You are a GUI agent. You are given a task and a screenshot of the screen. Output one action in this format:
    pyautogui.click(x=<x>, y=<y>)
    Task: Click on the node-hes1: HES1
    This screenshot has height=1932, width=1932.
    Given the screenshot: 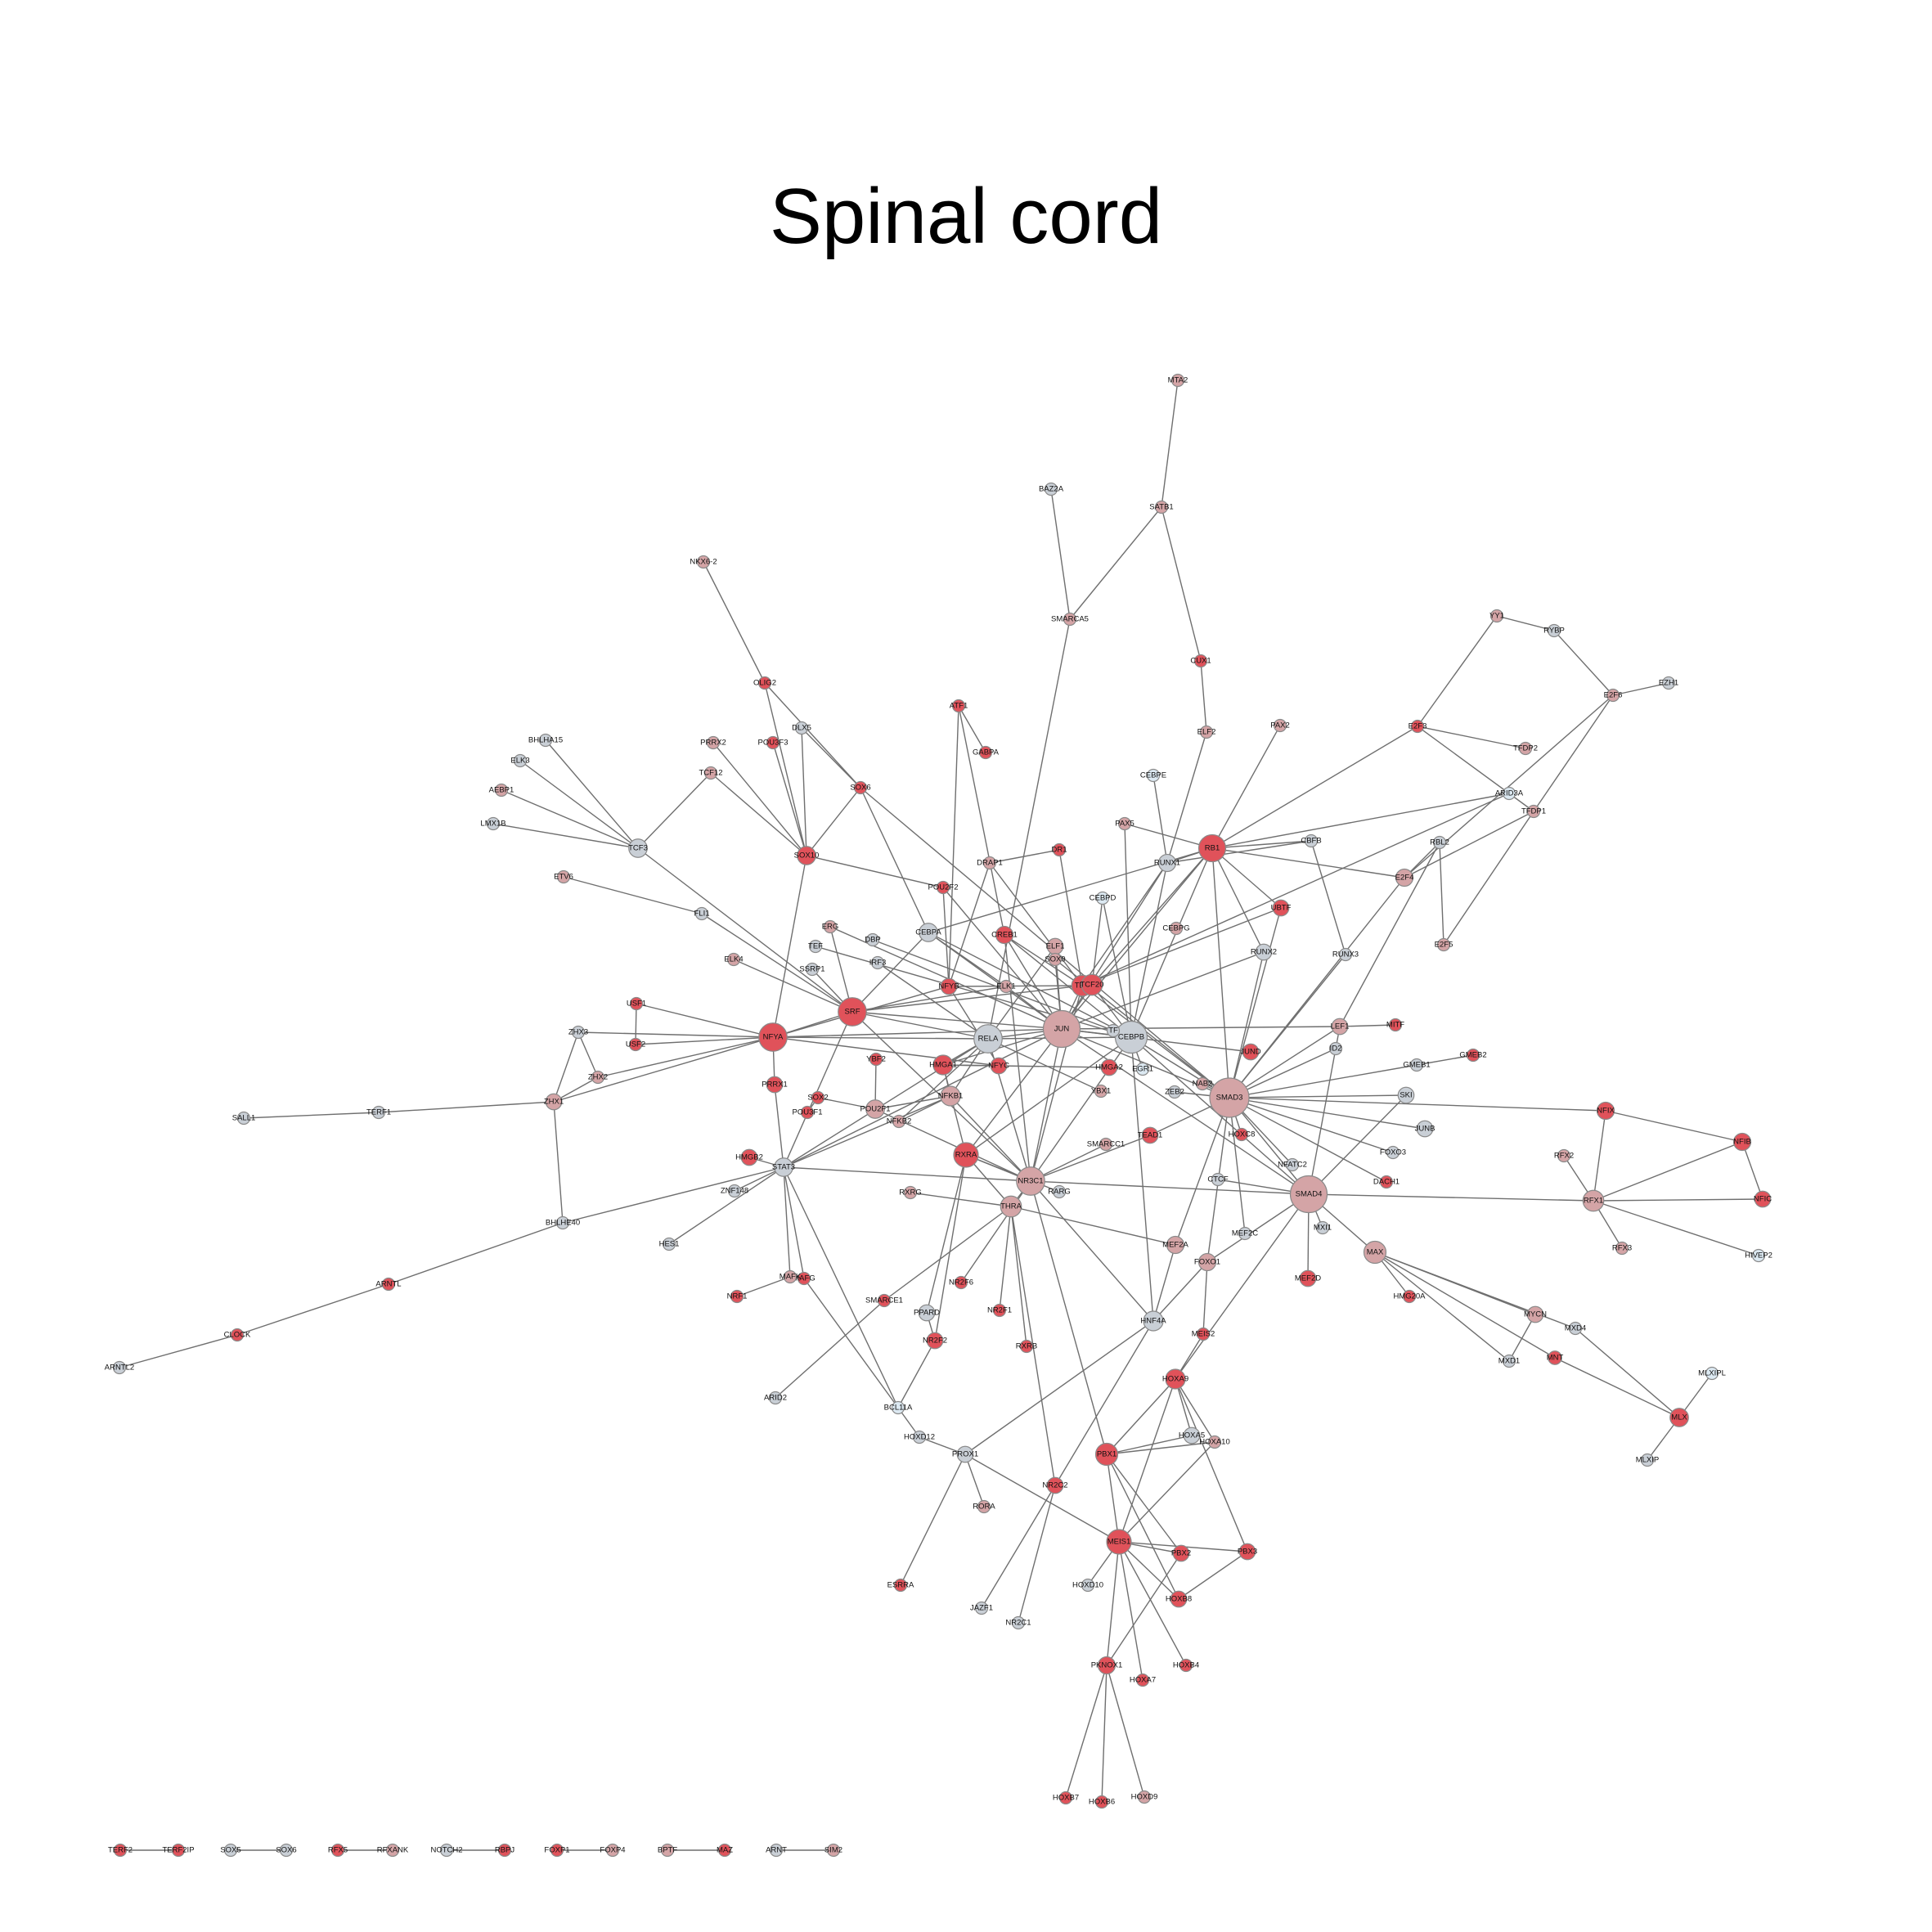 What is the action you would take?
    pyautogui.click(x=669, y=1244)
    